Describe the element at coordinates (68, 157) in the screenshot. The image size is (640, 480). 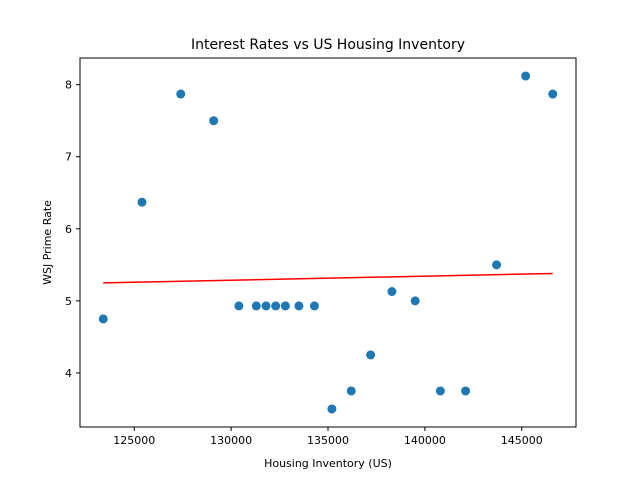
I see `y-tick-label-7: 7` at that location.